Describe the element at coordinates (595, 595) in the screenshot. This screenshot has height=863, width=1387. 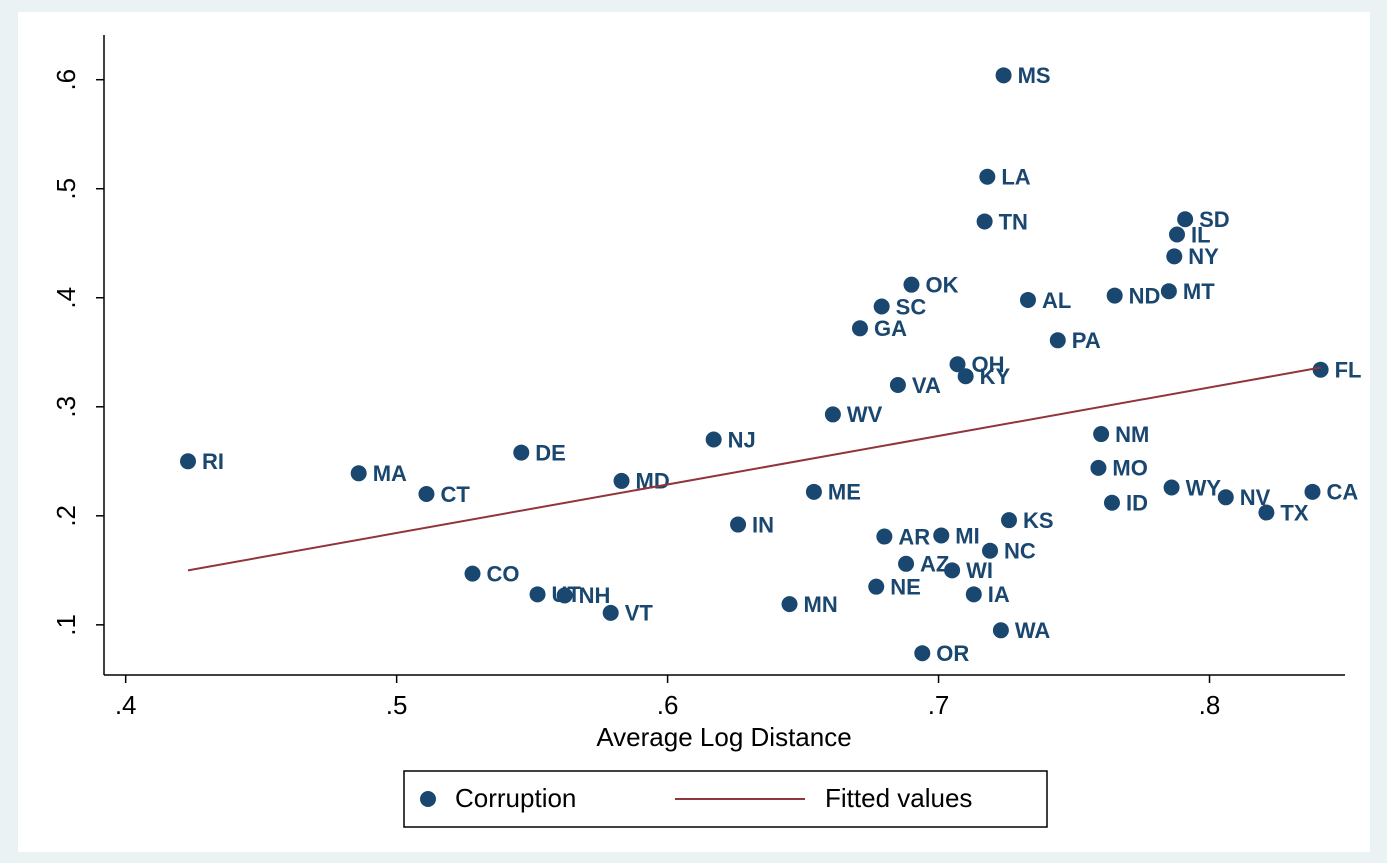
I see `point-label: NH` at that location.